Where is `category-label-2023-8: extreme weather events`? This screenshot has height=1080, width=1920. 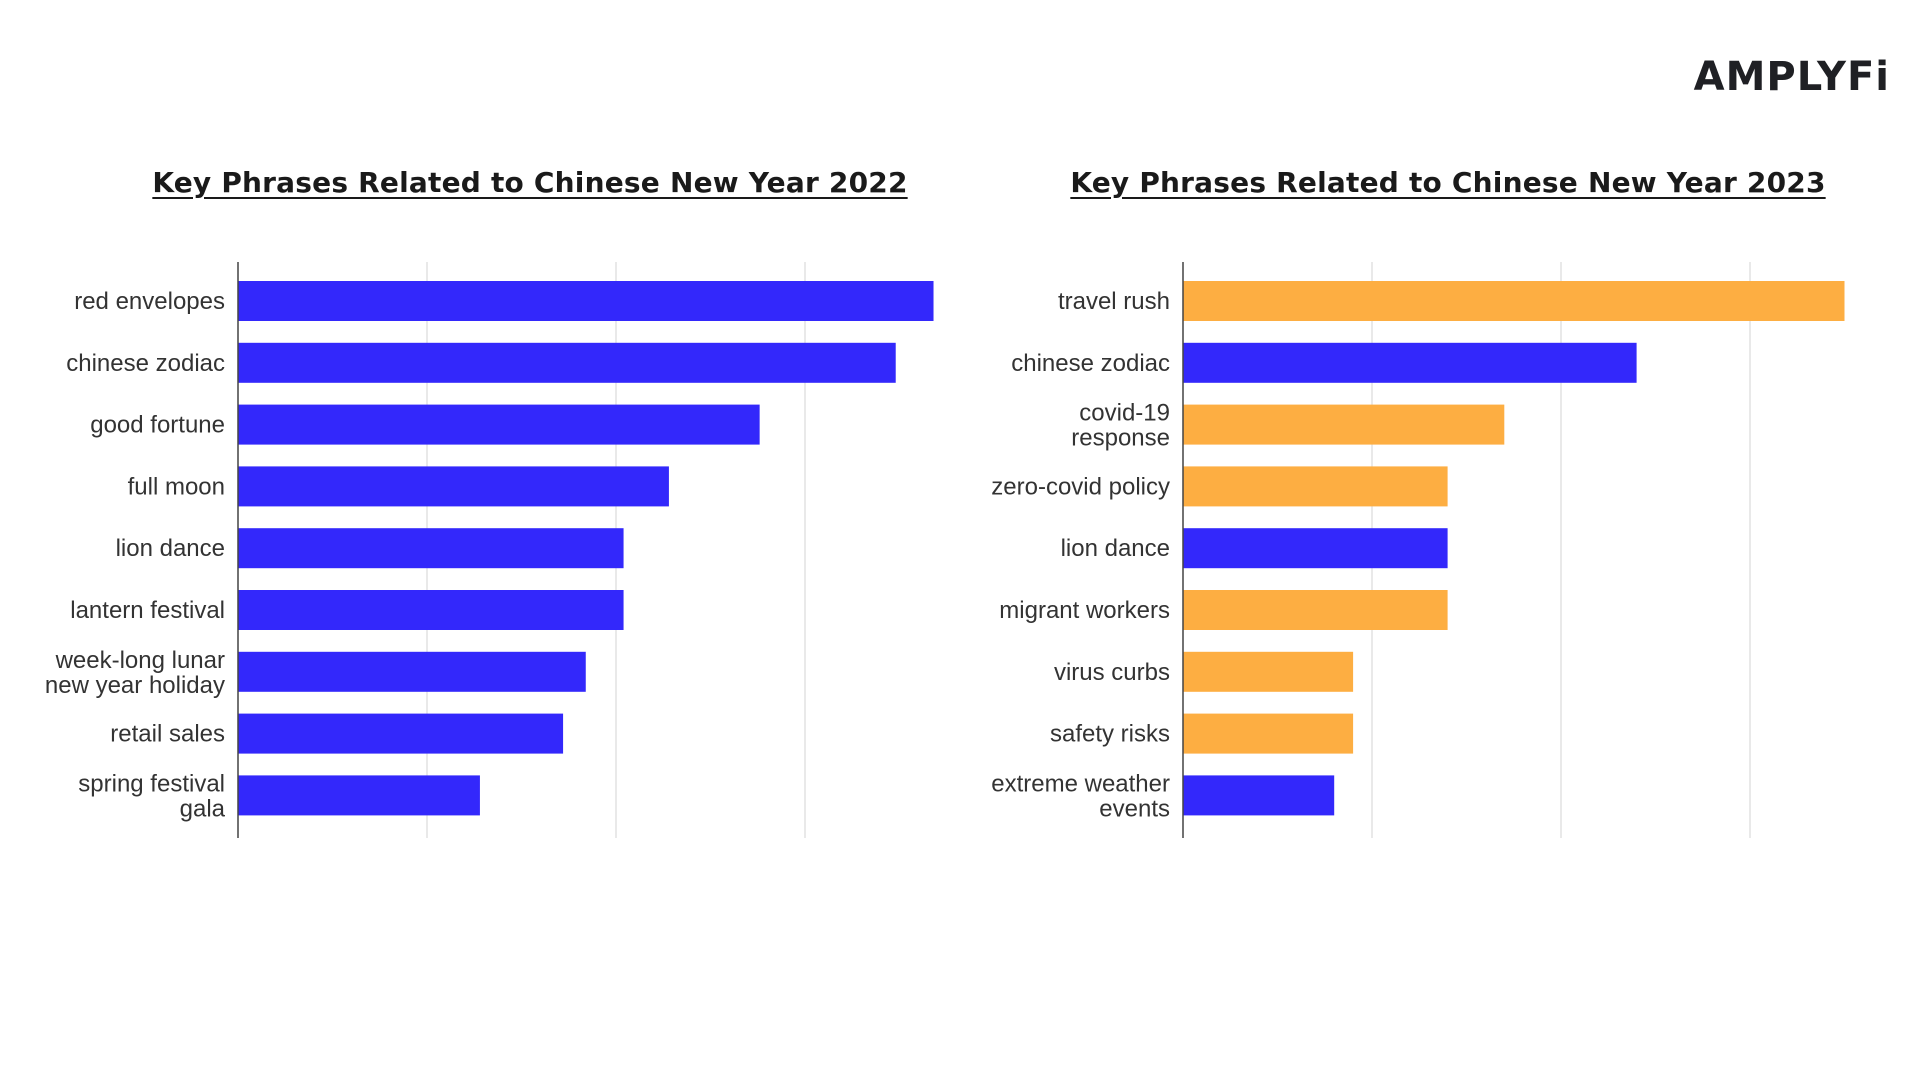
category-label-2023-8: extreme weather events is located at coordinates (1080, 796).